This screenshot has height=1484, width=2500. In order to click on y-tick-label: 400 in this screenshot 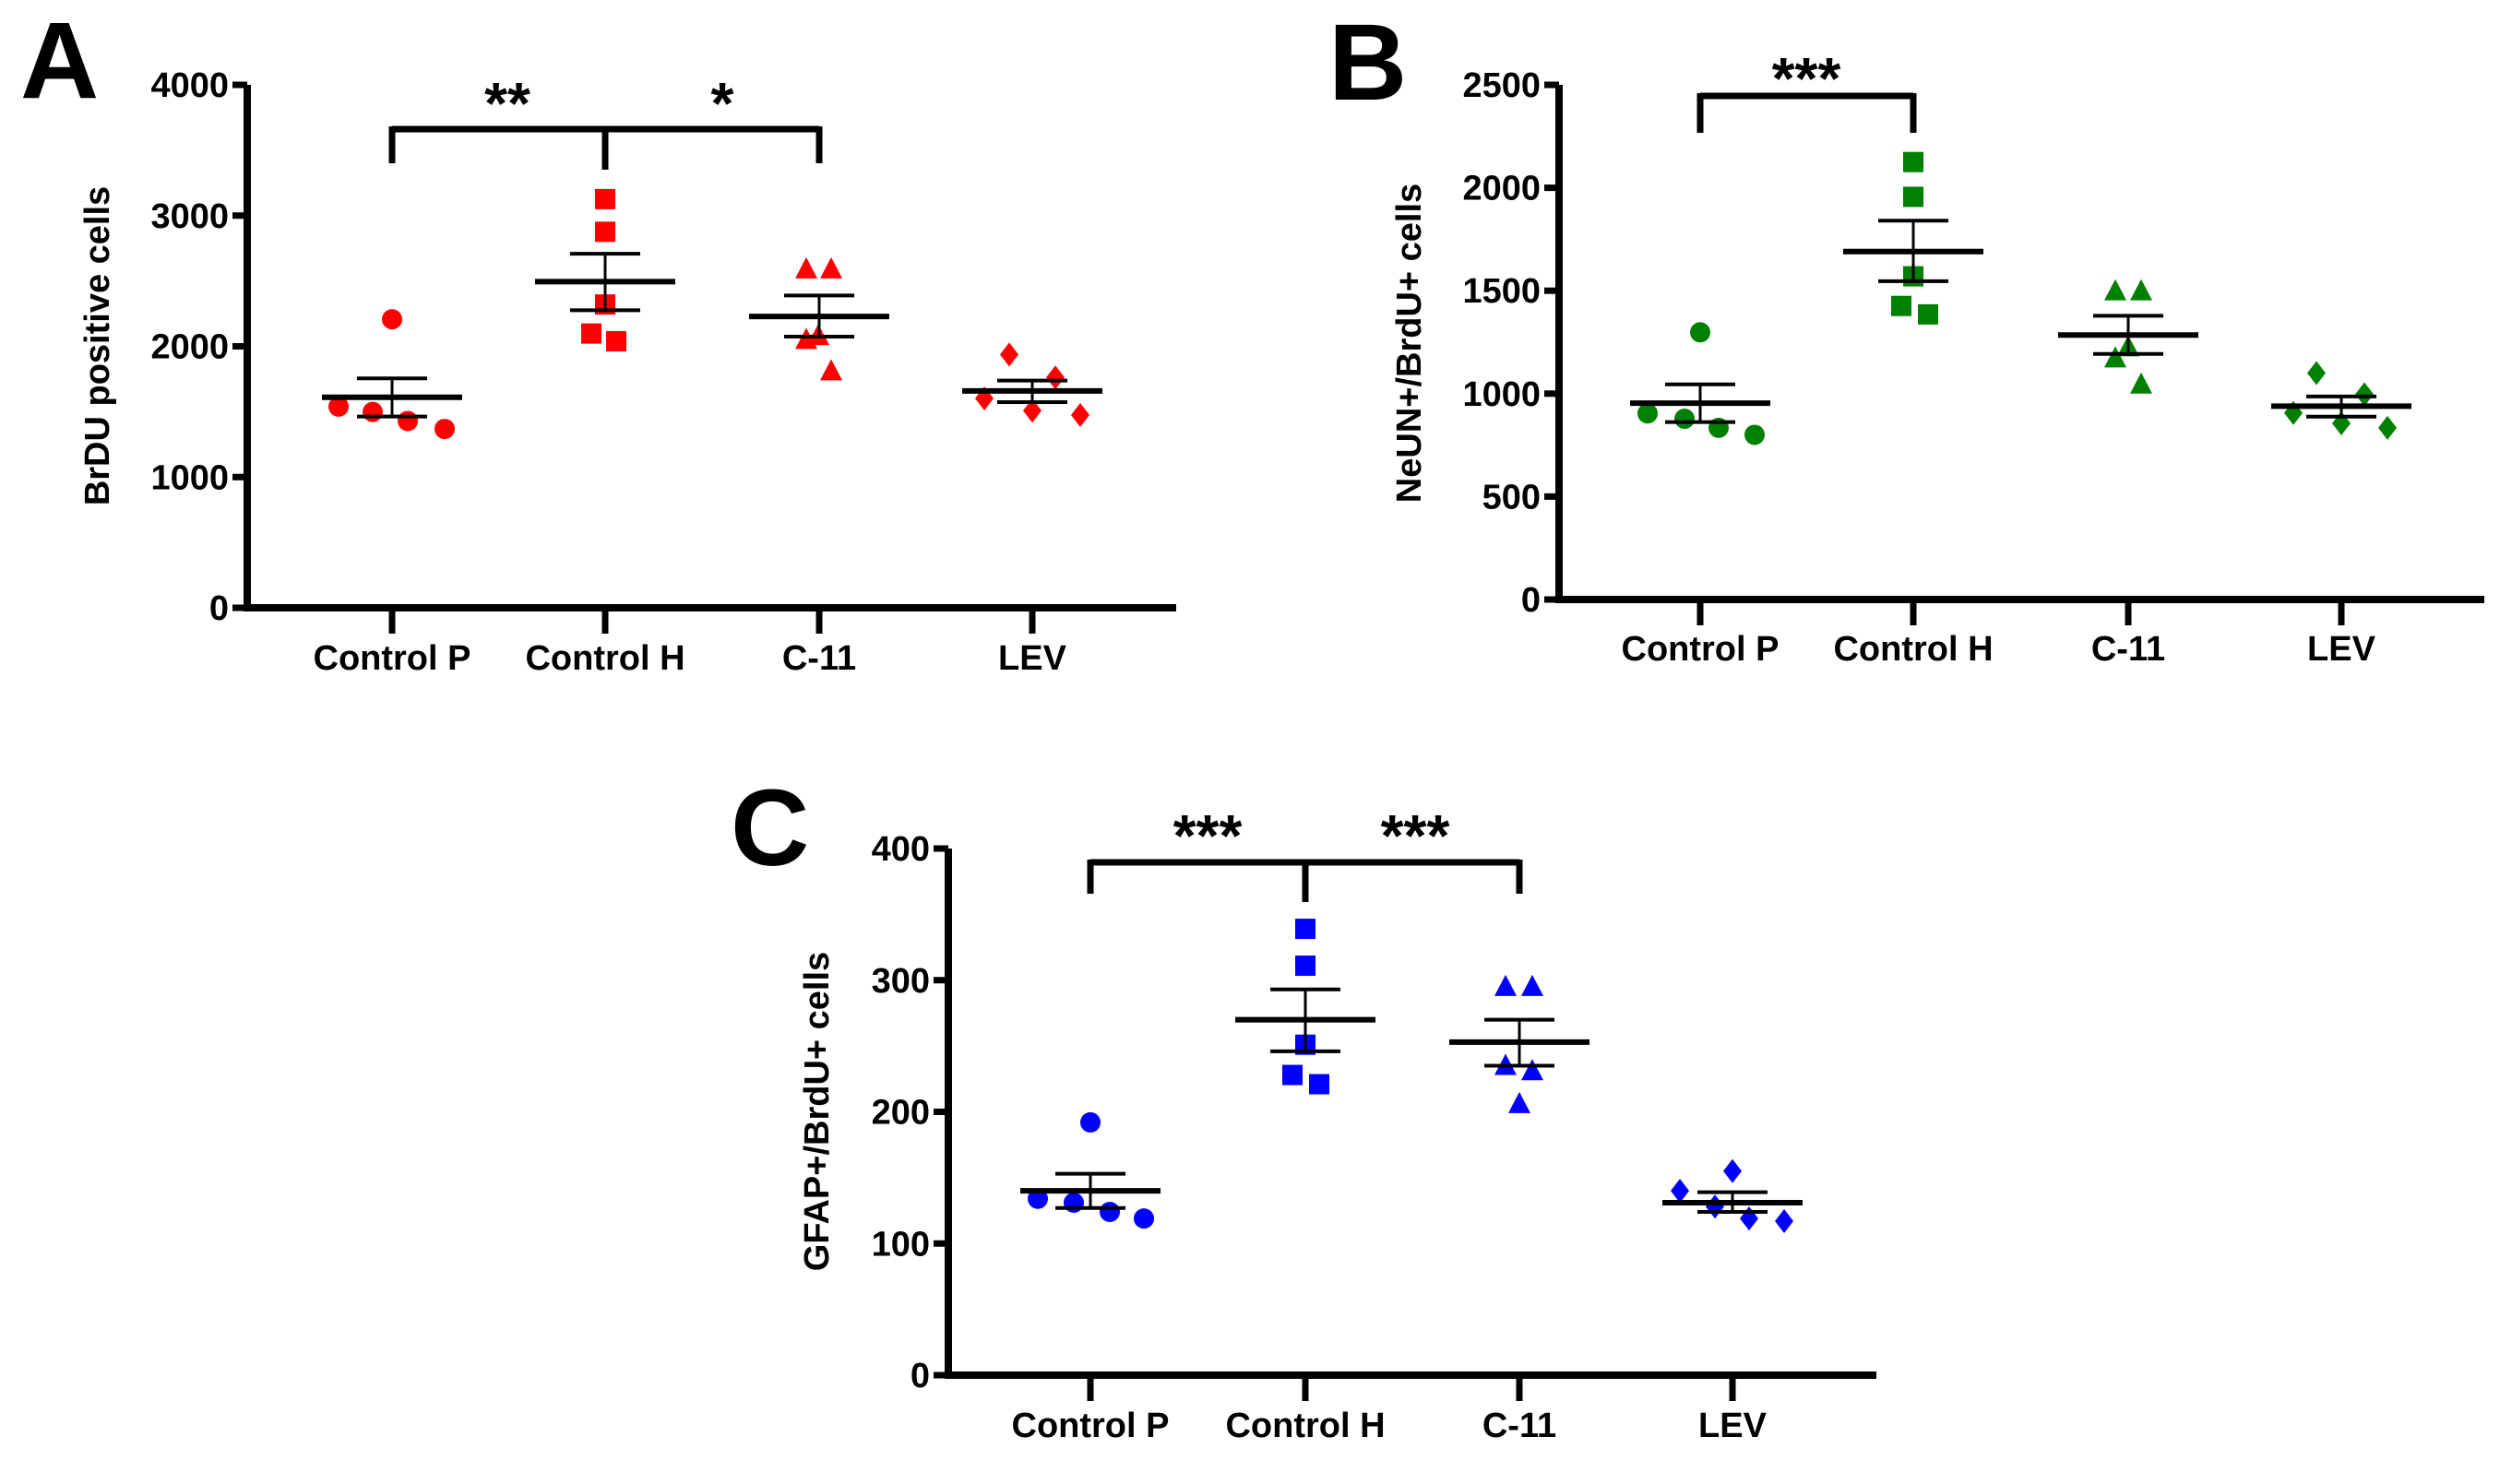, I will do `click(901, 849)`.